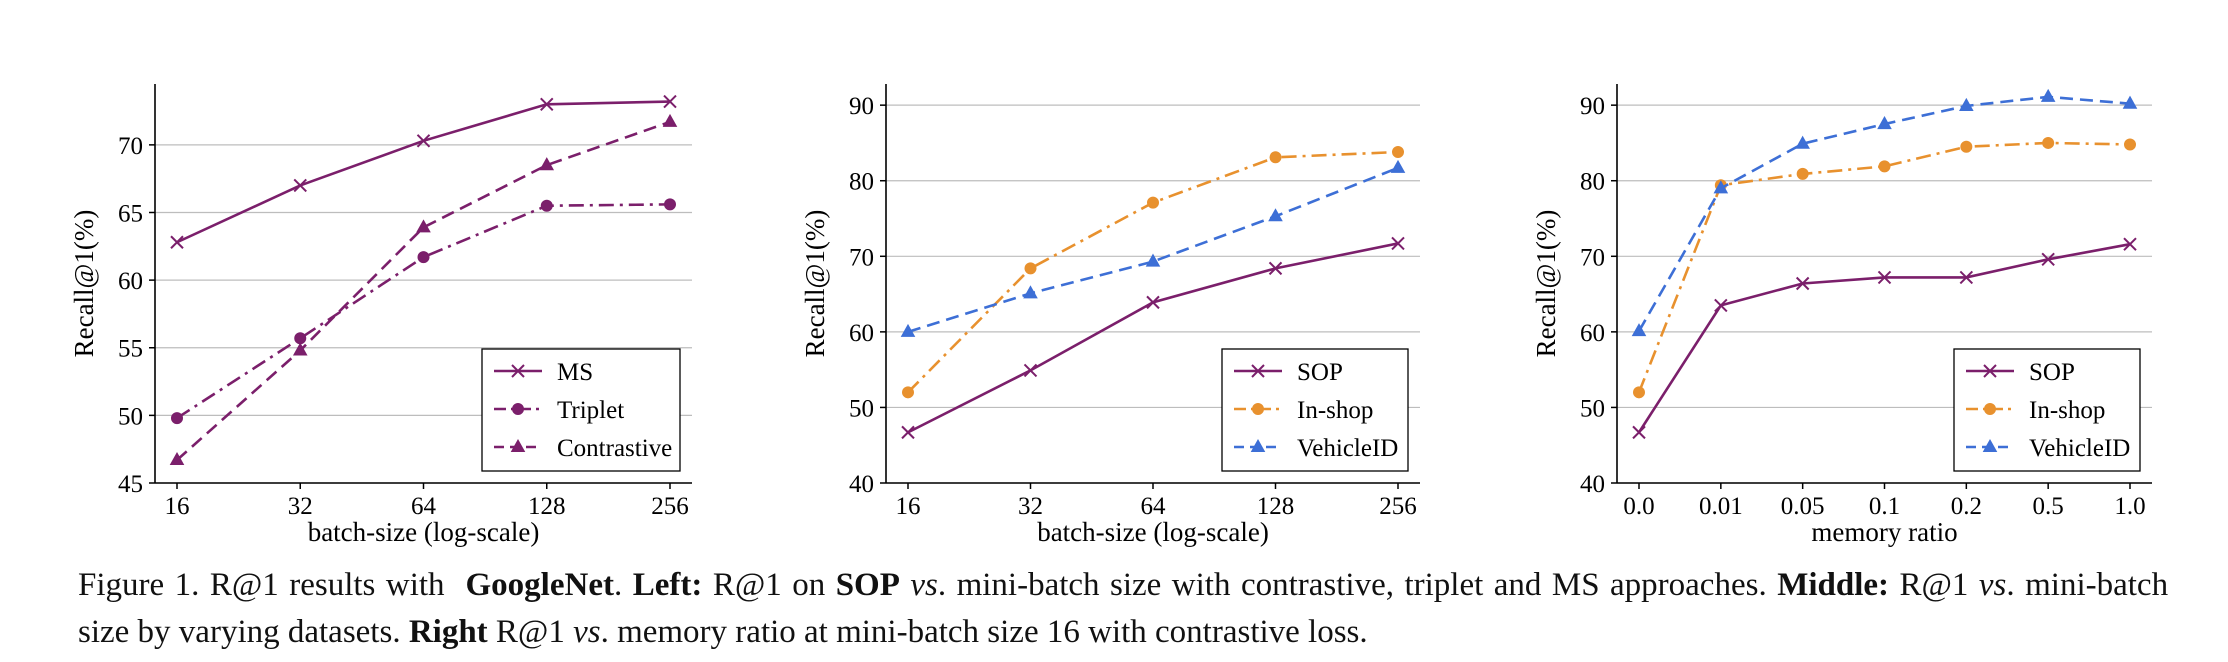 The image size is (2228, 662). Describe the element at coordinates (590, 410) in the screenshot. I see `legend-label: Triplet` at that location.